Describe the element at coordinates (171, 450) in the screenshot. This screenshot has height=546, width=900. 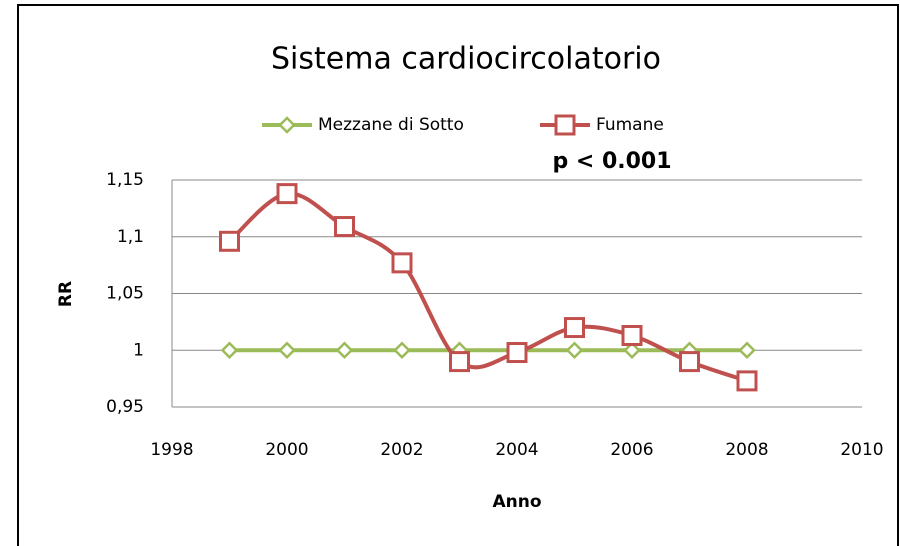
I see `x-tick-label: 1998` at that location.